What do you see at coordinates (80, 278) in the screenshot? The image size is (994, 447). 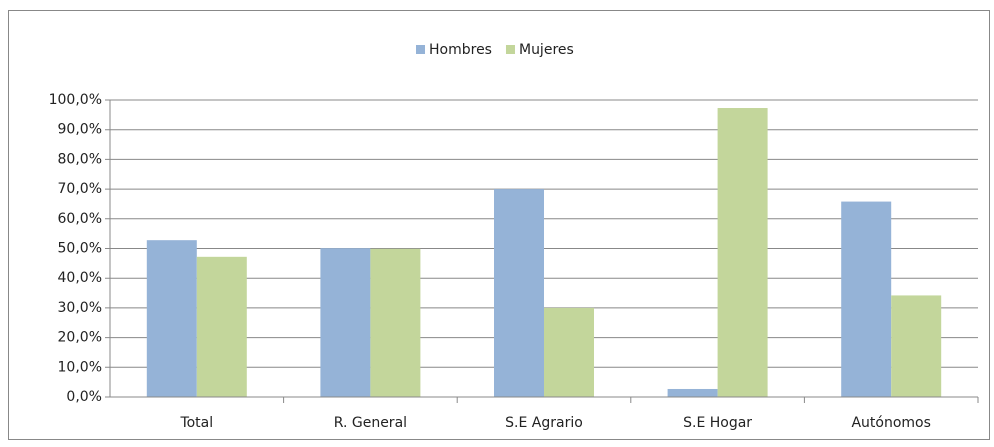 I see `y-tick-label: 40,0%` at bounding box center [80, 278].